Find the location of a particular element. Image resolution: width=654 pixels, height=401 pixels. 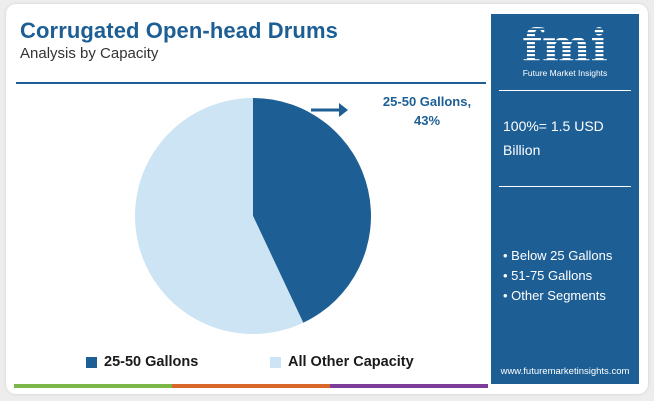

segment-item: • Below 25 Gallons is located at coordinates (558, 255).